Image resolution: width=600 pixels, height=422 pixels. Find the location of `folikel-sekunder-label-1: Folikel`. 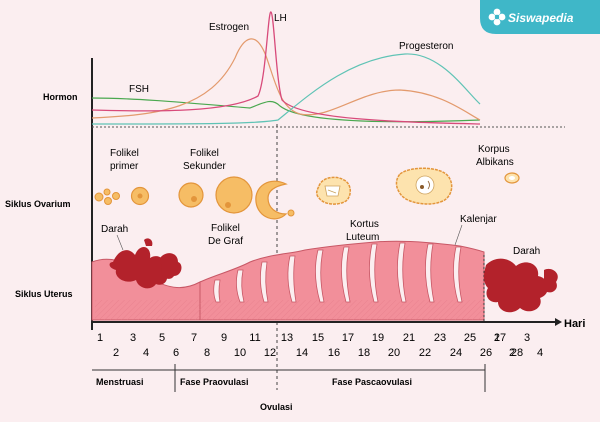

folikel-sekunder-label-1: Folikel is located at coordinates (204, 153).